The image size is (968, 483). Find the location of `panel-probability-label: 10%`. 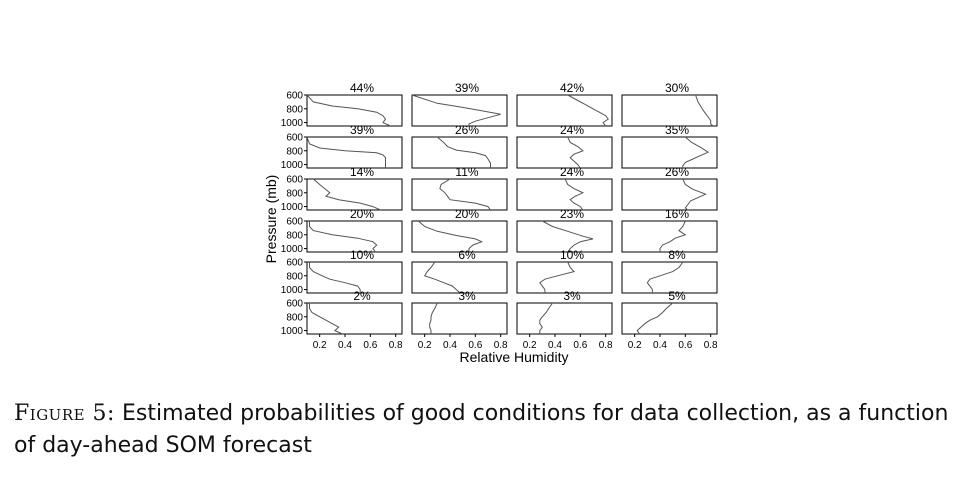

panel-probability-label: 10% is located at coordinates (572, 255).